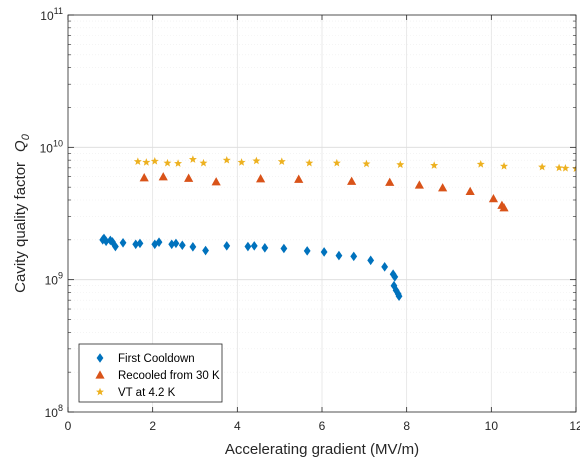  Describe the element at coordinates (322, 449) in the screenshot. I see `x-axis-label: Accelerating gradient (MV/m)` at that location.